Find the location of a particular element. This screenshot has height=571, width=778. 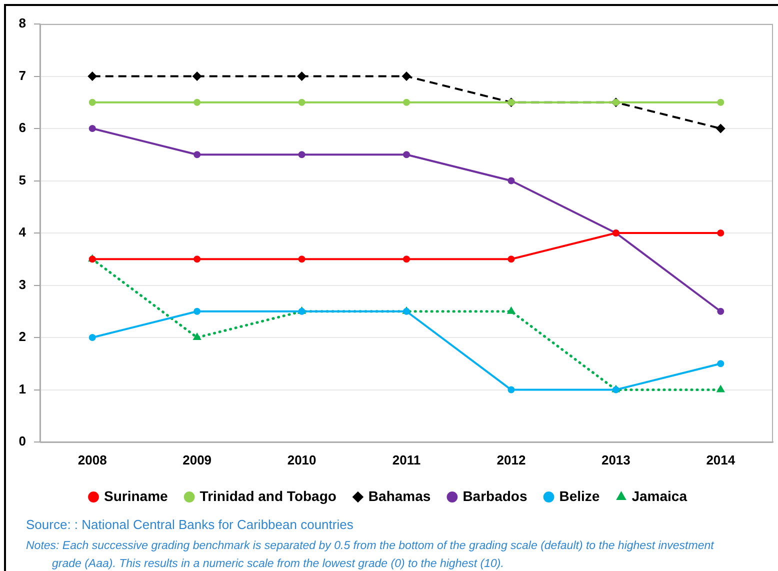

y-tick-label: 0 is located at coordinates (22, 441).